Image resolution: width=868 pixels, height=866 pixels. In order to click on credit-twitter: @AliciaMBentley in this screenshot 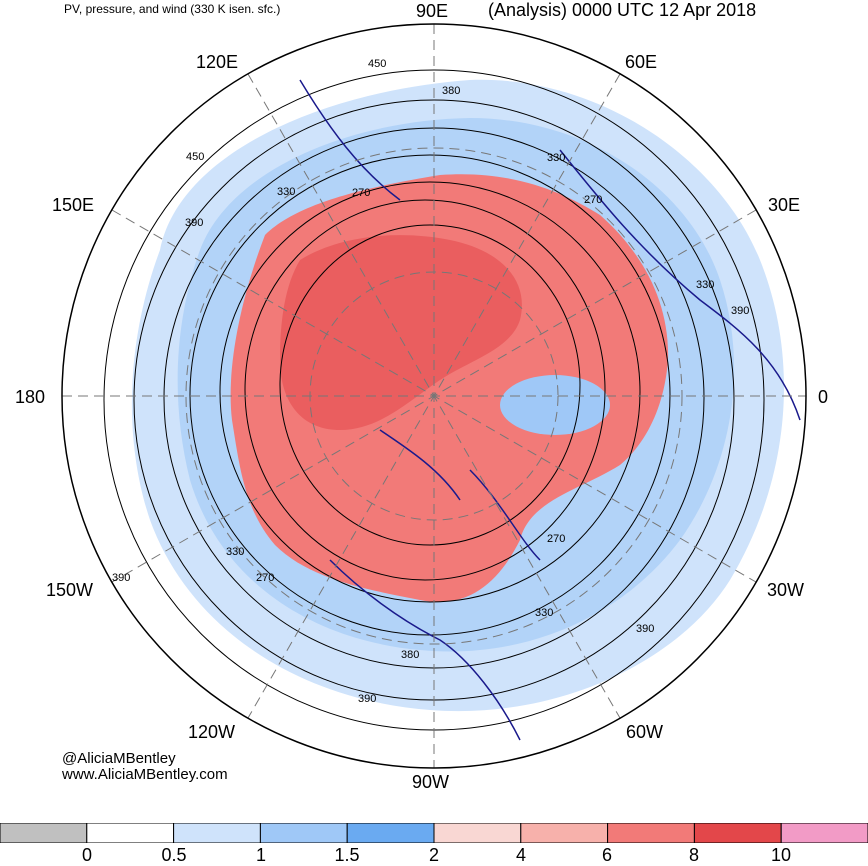, I will do `click(119, 758)`.